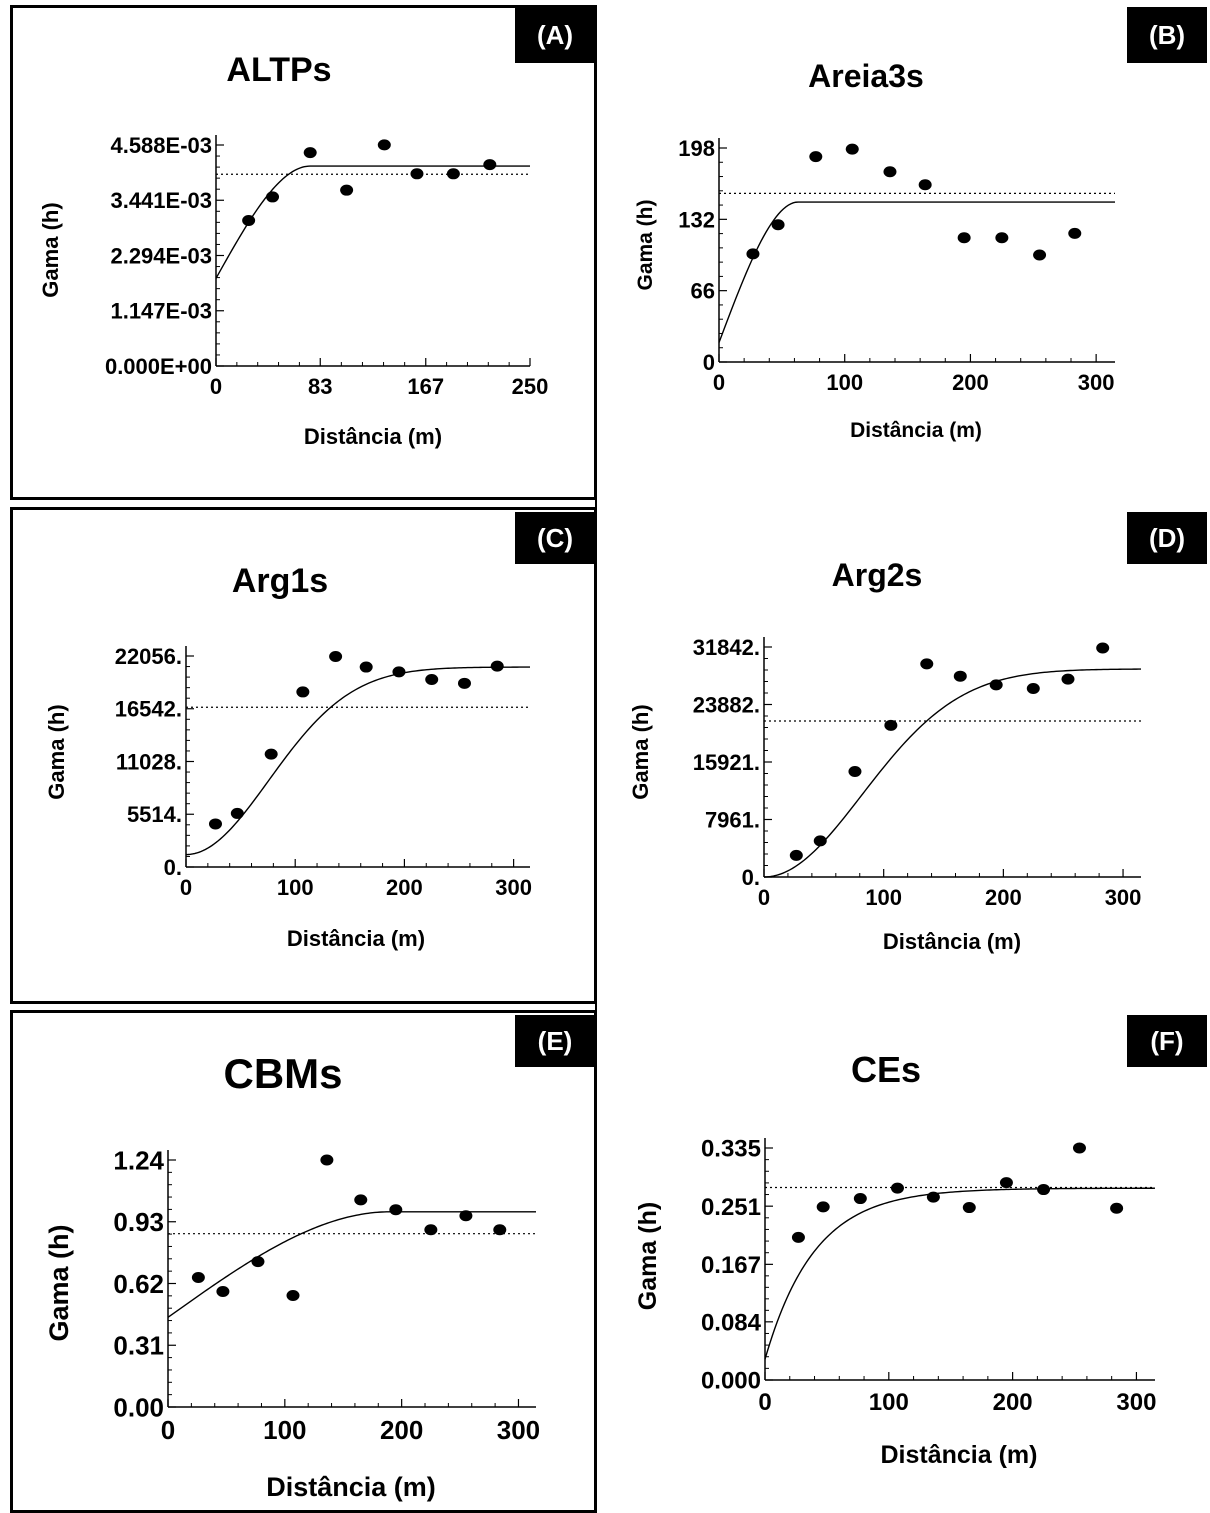 The image size is (1210, 1513). Describe the element at coordinates (138, 1160) in the screenshot. I see `y-tick-label: 1.24` at that location.